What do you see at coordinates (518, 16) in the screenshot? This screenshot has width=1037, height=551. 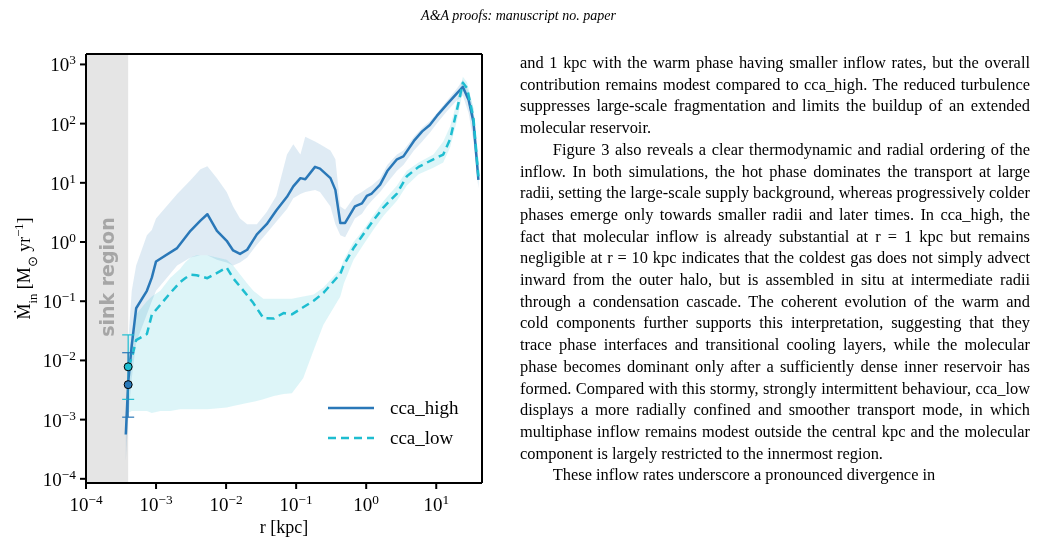 I see `text: A&A proofs: manuscript no. paper` at bounding box center [518, 16].